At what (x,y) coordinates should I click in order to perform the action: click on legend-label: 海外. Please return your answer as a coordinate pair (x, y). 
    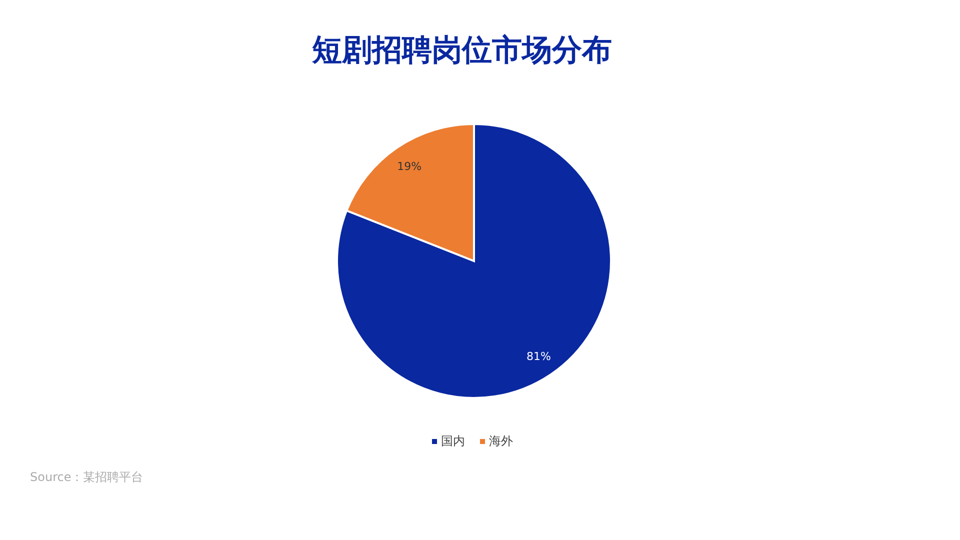
    Looking at the image, I should click on (501, 441).